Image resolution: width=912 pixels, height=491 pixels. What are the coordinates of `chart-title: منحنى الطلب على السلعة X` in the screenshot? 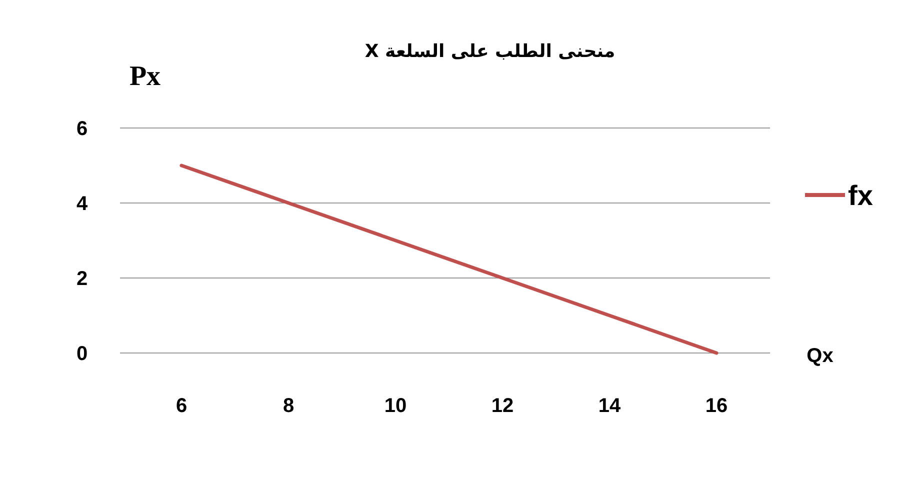 It's located at (490, 51).